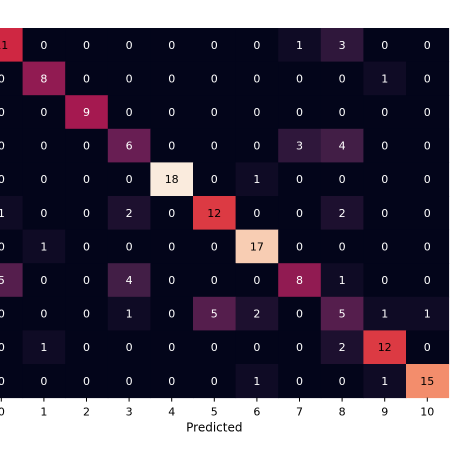 The image size is (474, 474). Describe the element at coordinates (12, 78) in the screenshot. I see `heatmap-cell-r1-c0` at that location.